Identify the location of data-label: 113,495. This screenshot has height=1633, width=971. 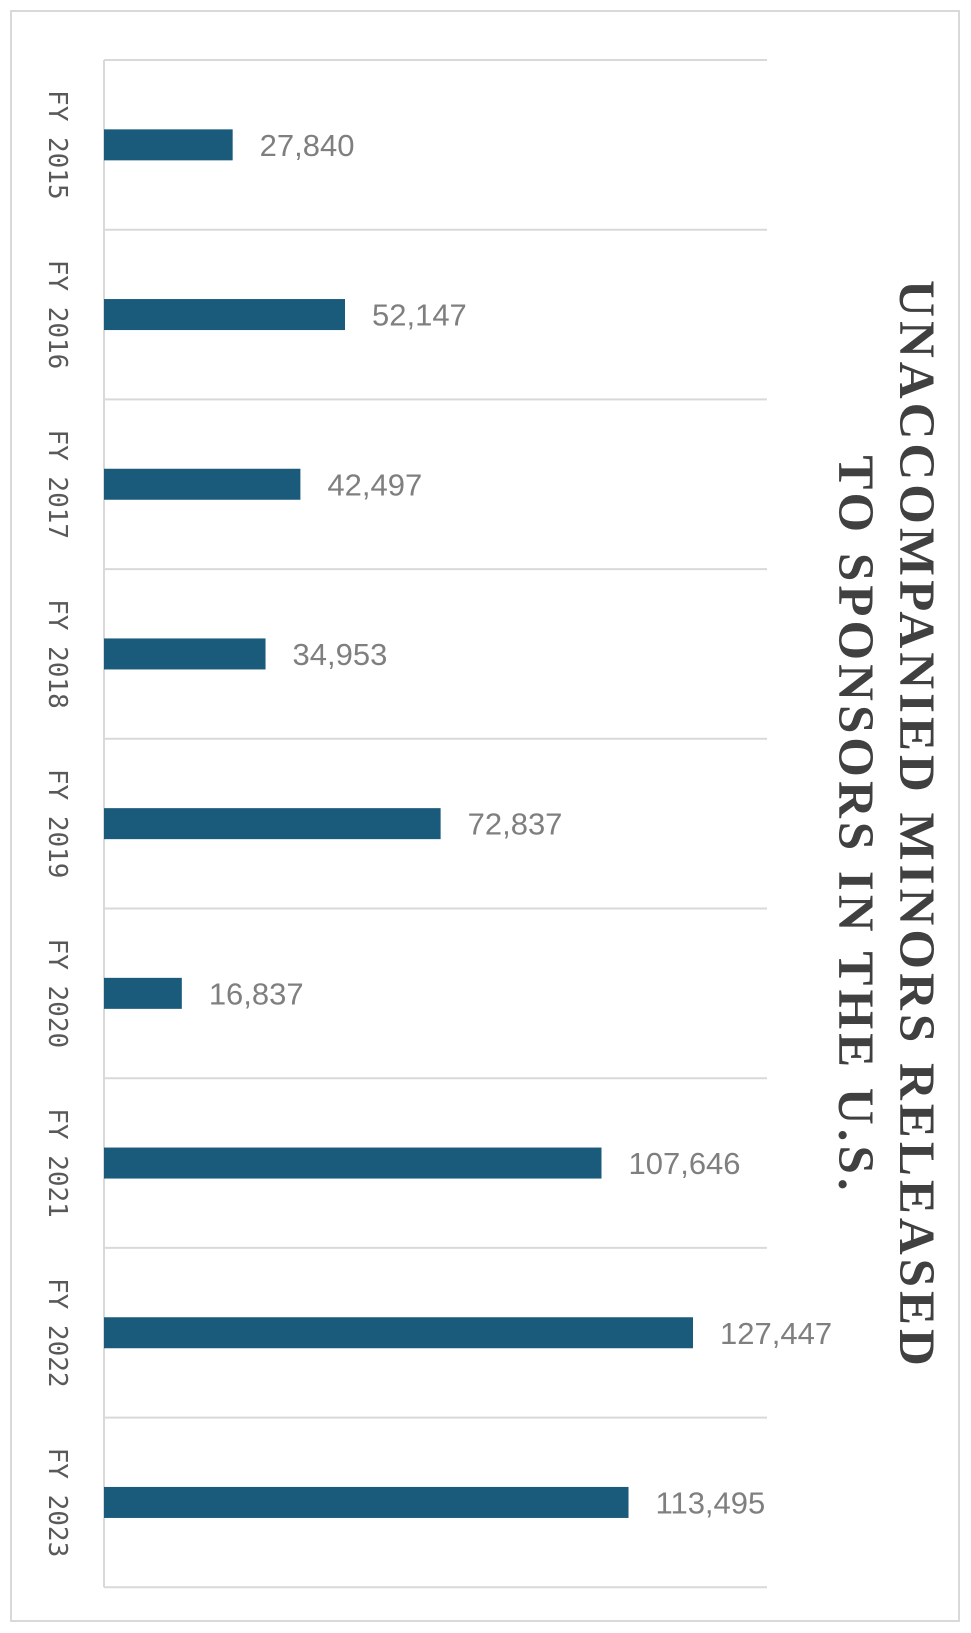
(711, 1502).